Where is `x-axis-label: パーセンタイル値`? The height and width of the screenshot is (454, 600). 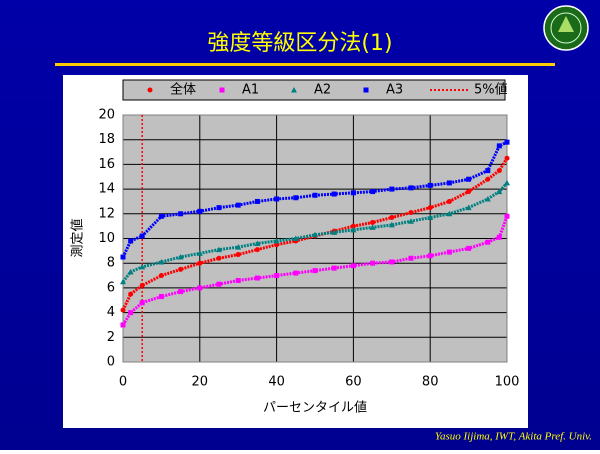 x-axis-label: パーセンタイル値 is located at coordinates (315, 408).